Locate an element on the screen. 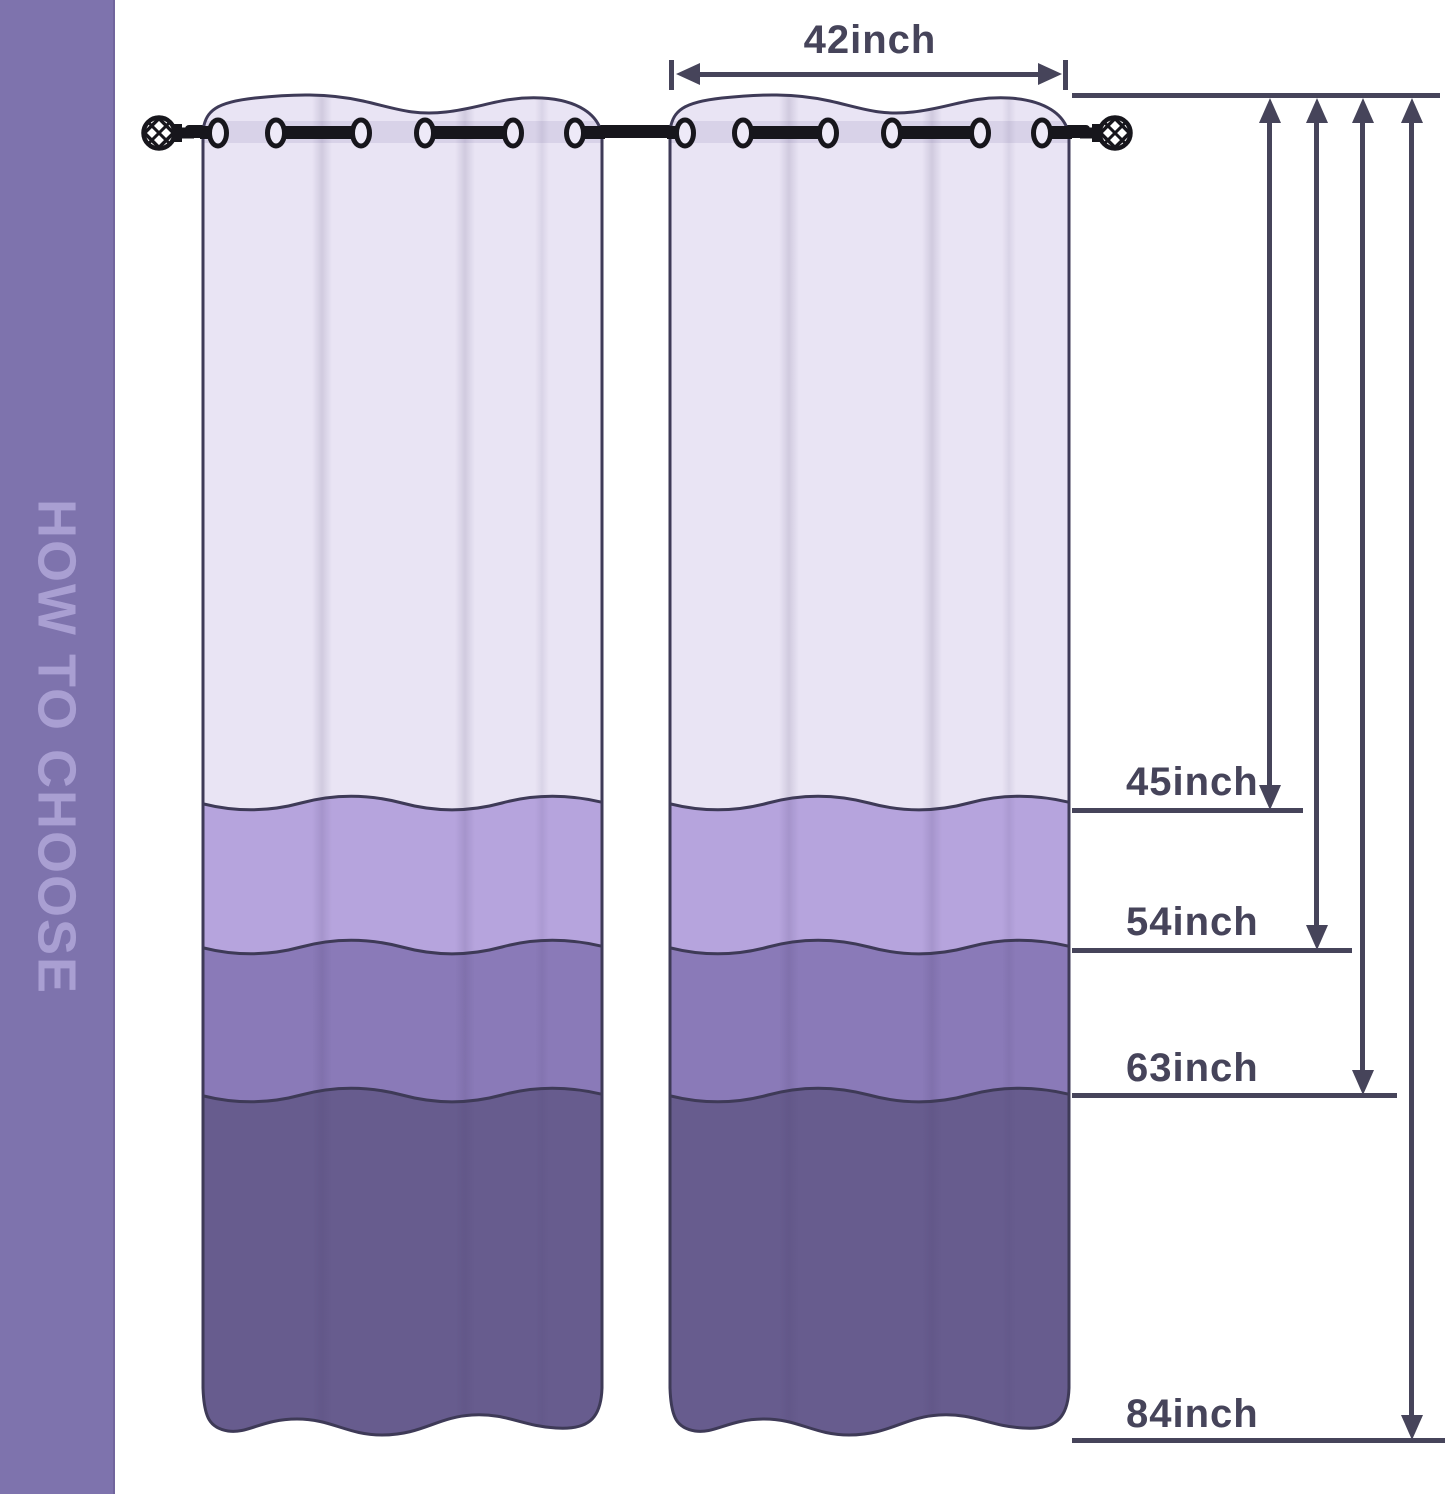  width-tick-left is located at coordinates (671, 75).